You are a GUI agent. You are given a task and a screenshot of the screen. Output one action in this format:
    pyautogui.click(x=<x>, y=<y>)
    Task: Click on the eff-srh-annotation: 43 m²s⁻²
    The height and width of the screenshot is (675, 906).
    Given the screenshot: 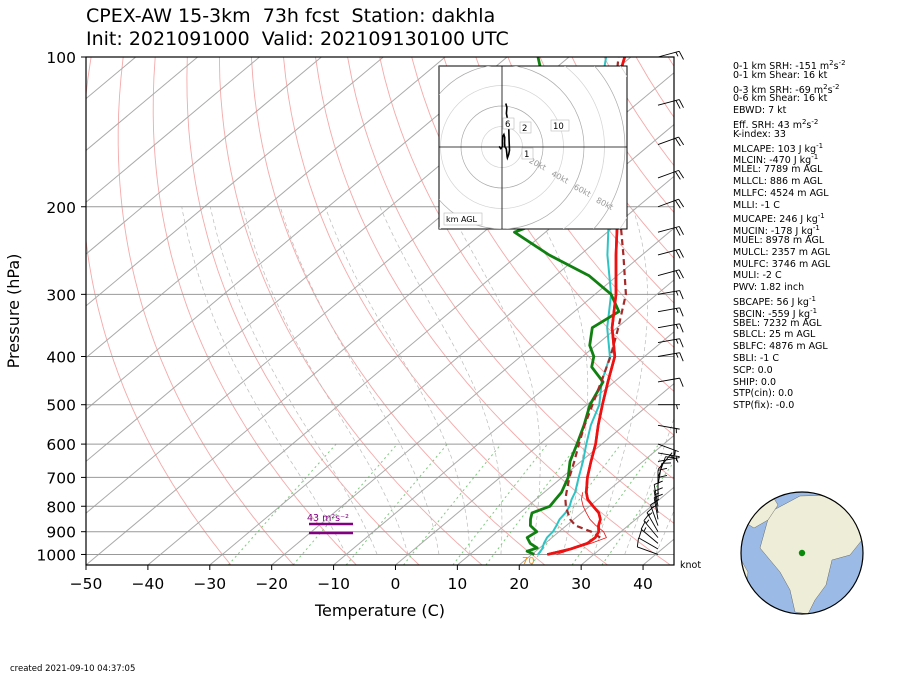 What is the action you would take?
    pyautogui.click(x=328, y=518)
    